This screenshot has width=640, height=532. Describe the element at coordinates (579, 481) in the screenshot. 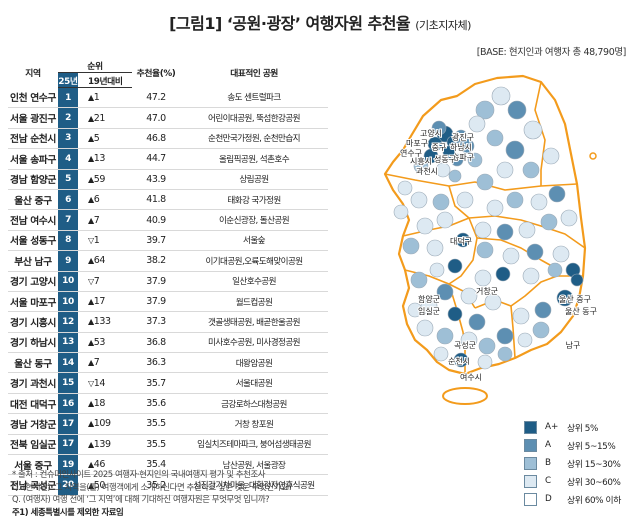

I see `legend-item: C 상위 30~60%` at that location.